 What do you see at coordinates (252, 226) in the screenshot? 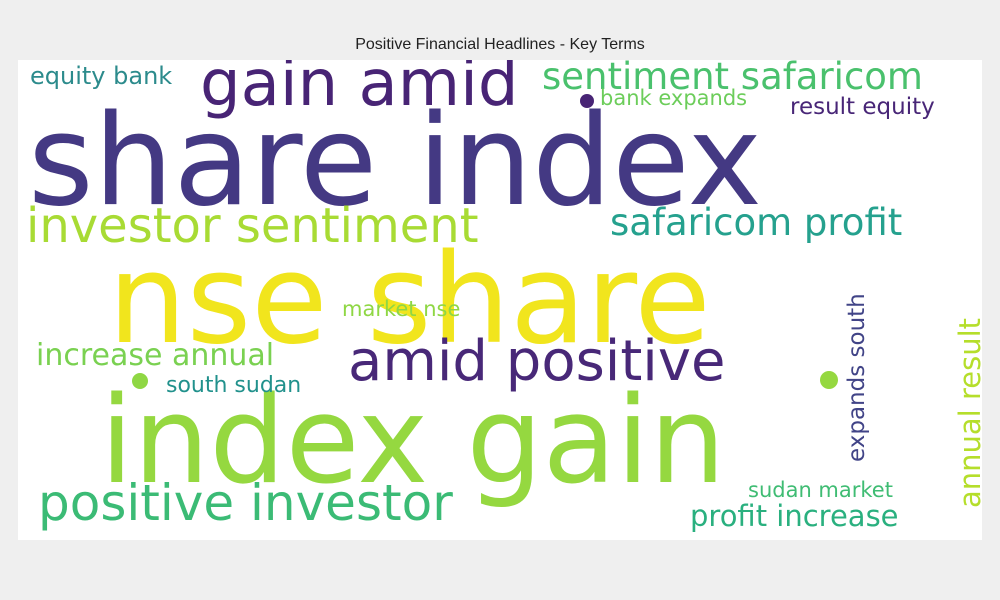
I see `word-investor-sentiment: investor sentiment` at bounding box center [252, 226].